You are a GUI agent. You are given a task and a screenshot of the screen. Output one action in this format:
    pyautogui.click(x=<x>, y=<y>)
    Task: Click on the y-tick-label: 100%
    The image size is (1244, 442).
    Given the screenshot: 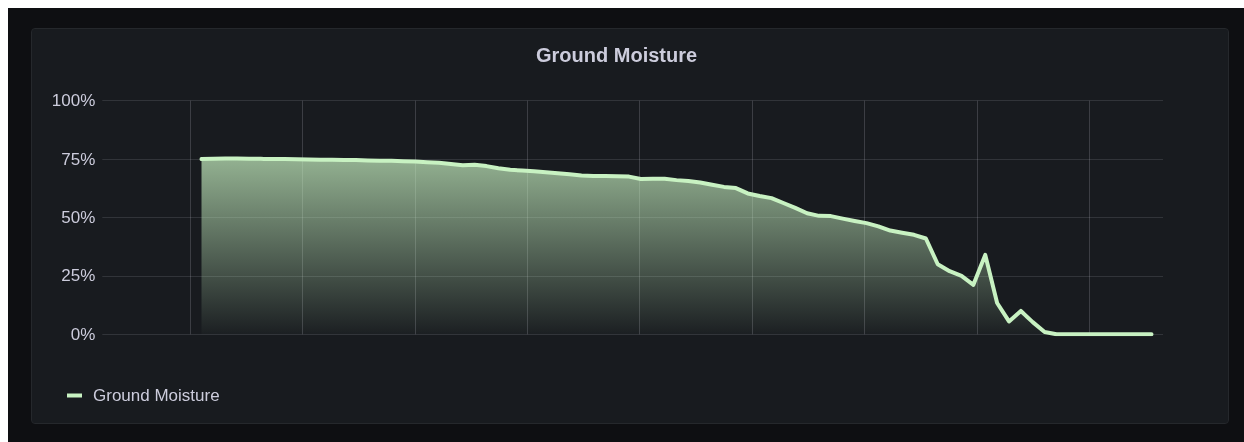 What is the action you would take?
    pyautogui.click(x=73, y=101)
    